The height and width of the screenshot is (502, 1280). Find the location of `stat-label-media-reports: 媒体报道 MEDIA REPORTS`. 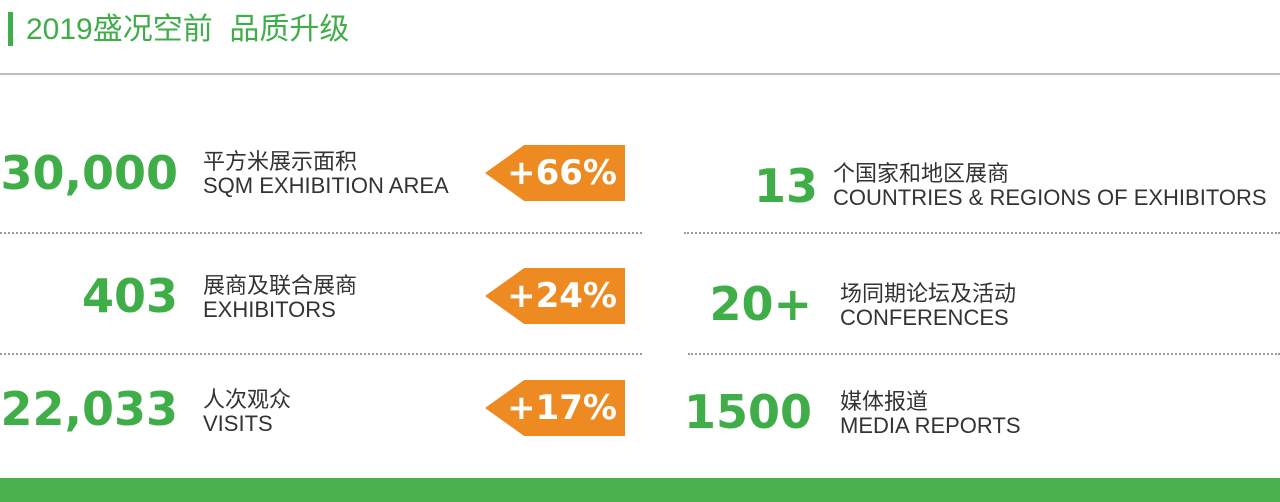

stat-label-media-reports: 媒体报道 MEDIA REPORTS is located at coordinates (930, 414).